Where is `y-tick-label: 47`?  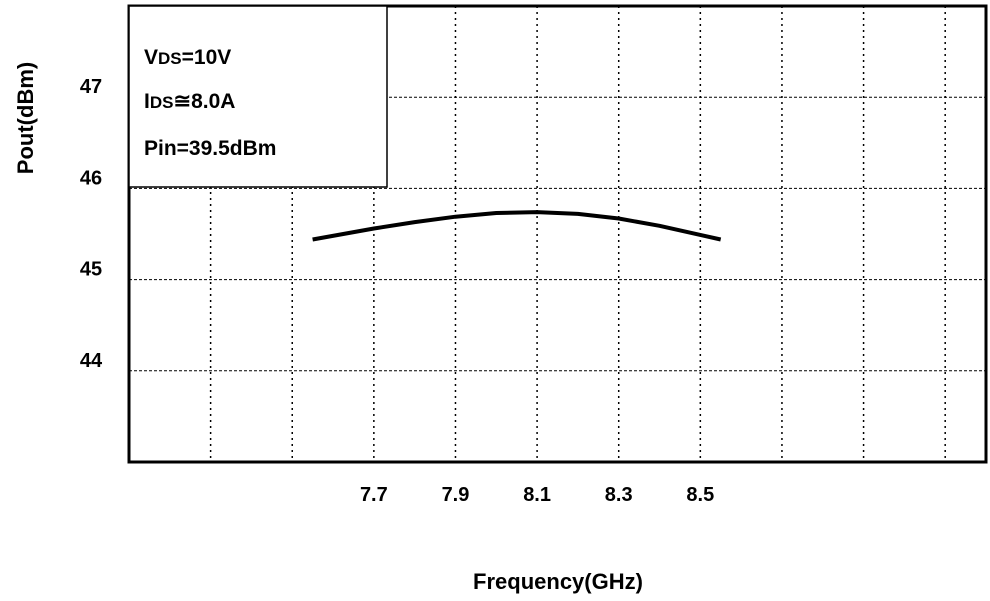
y-tick-label: 47 is located at coordinates (91, 87).